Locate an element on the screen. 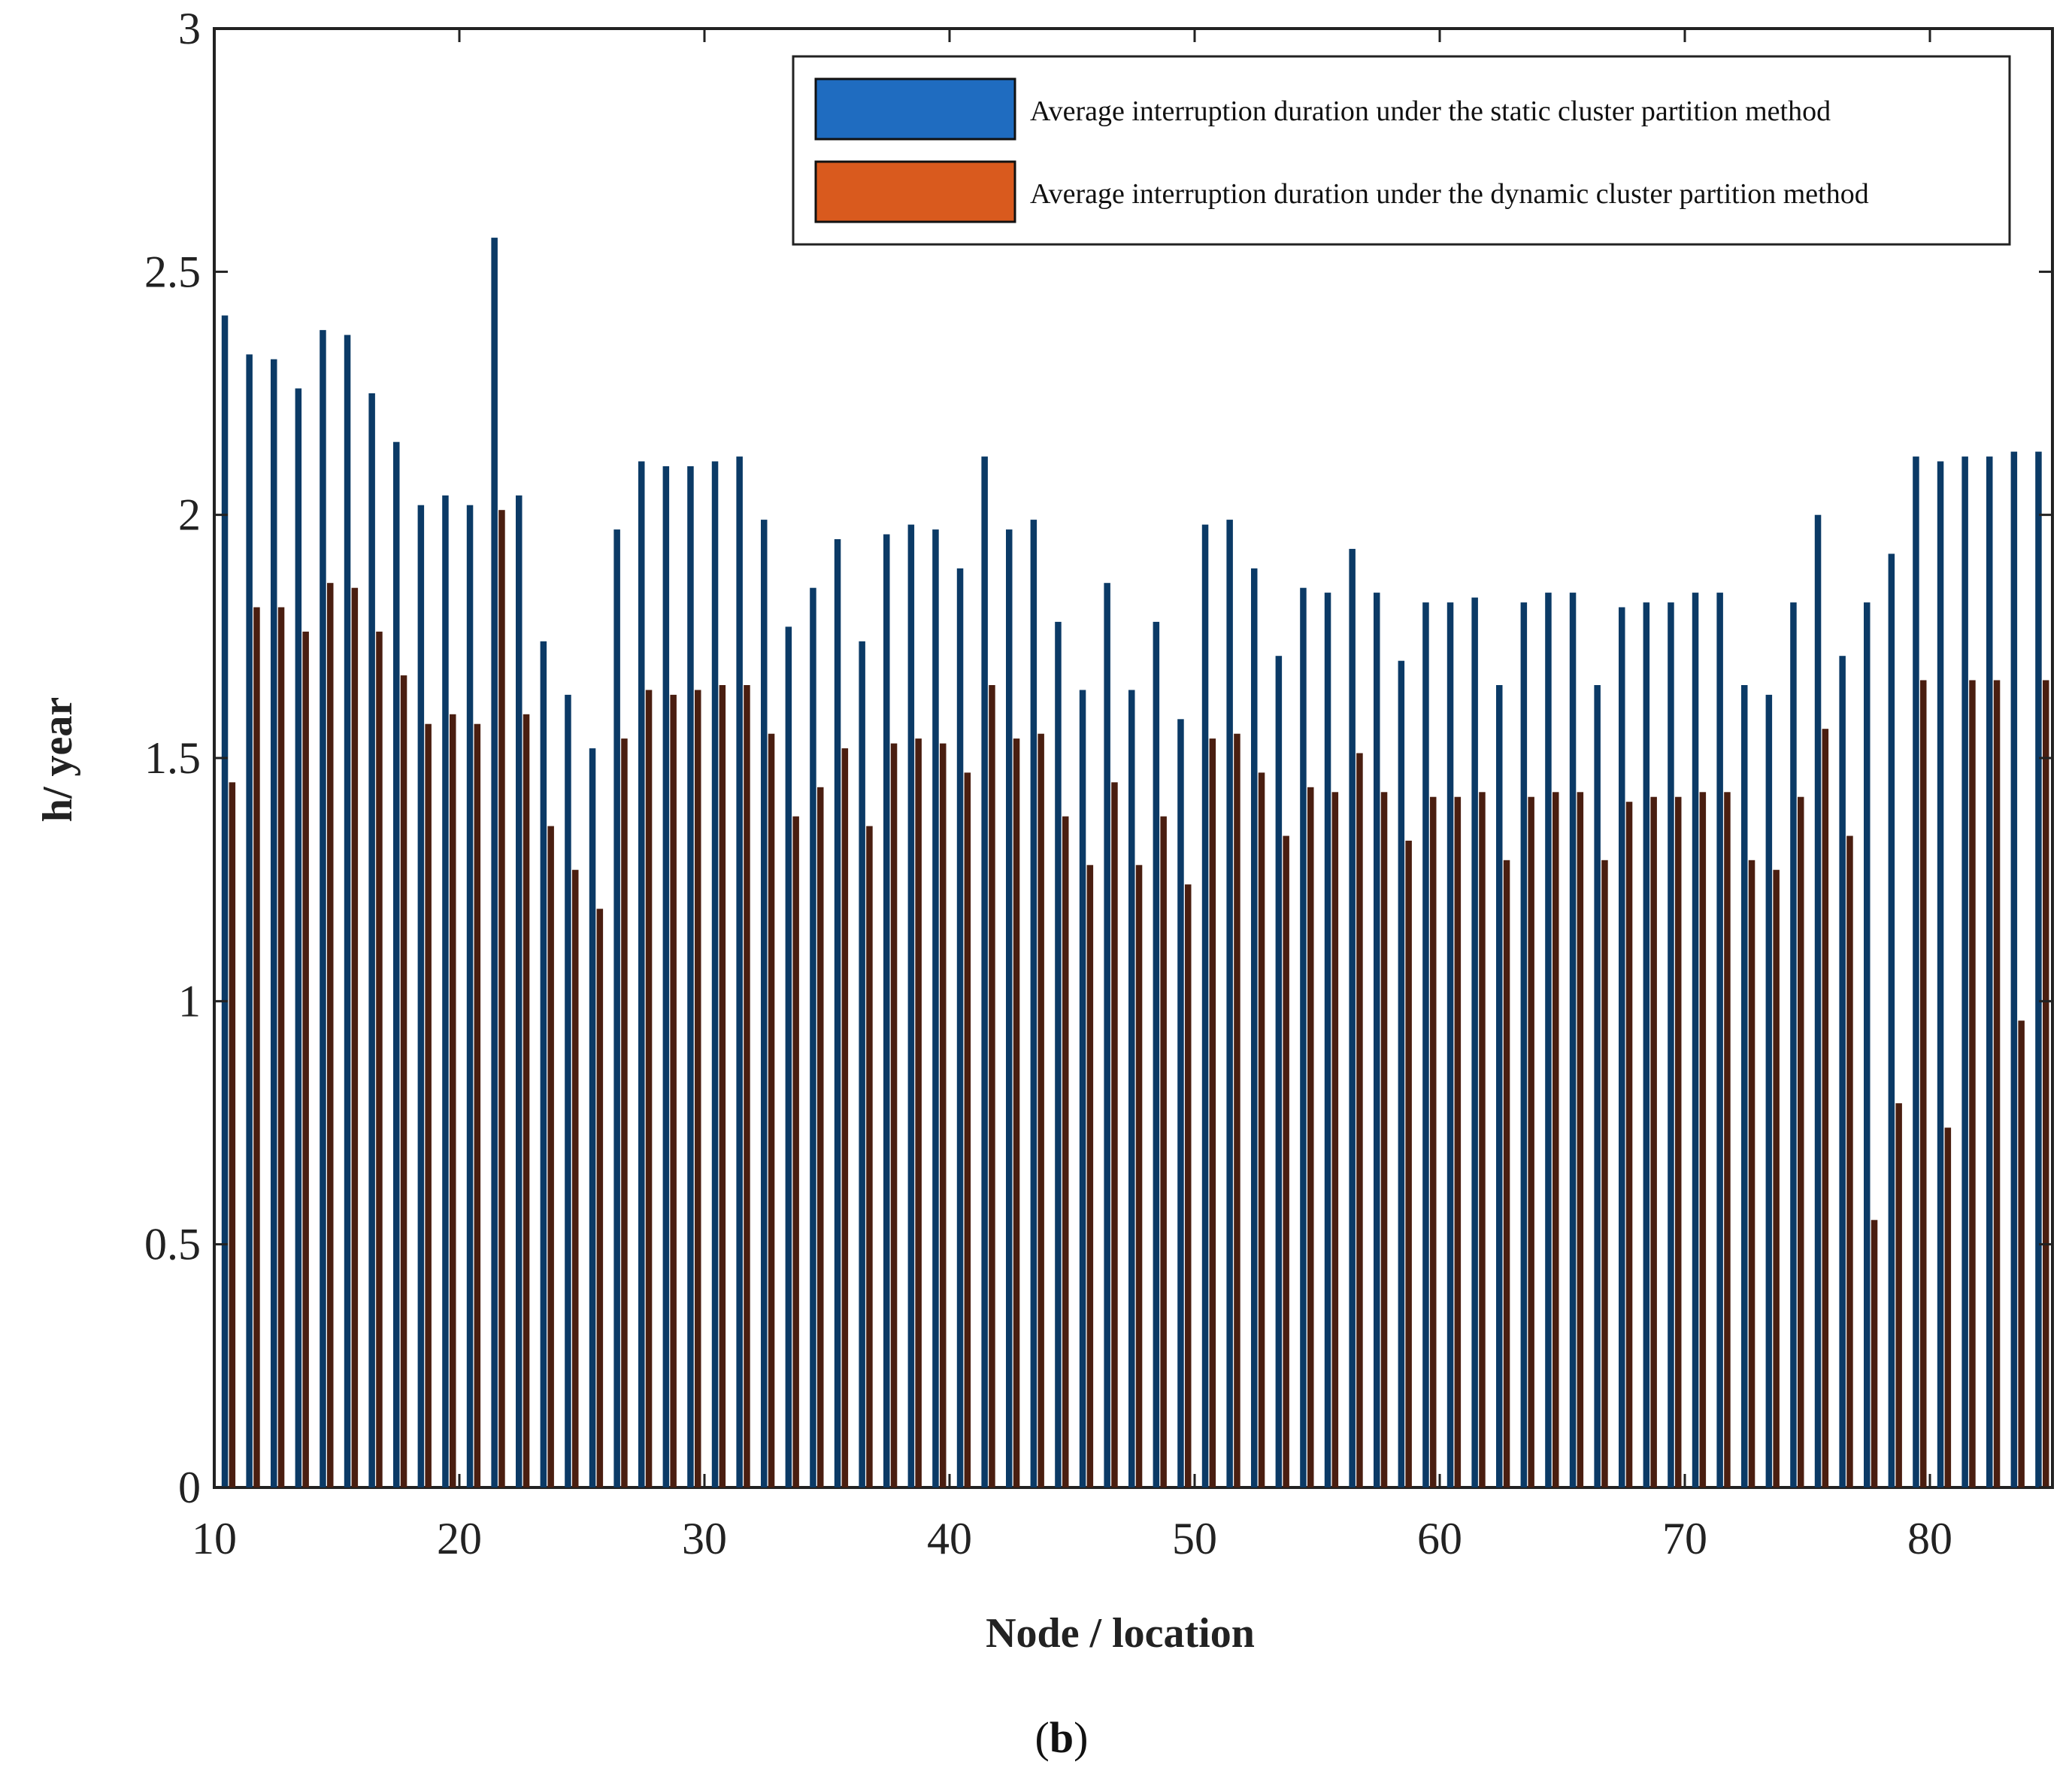 The image size is (2072, 1780). y-tick-label: 0.5 is located at coordinates (172, 1244).